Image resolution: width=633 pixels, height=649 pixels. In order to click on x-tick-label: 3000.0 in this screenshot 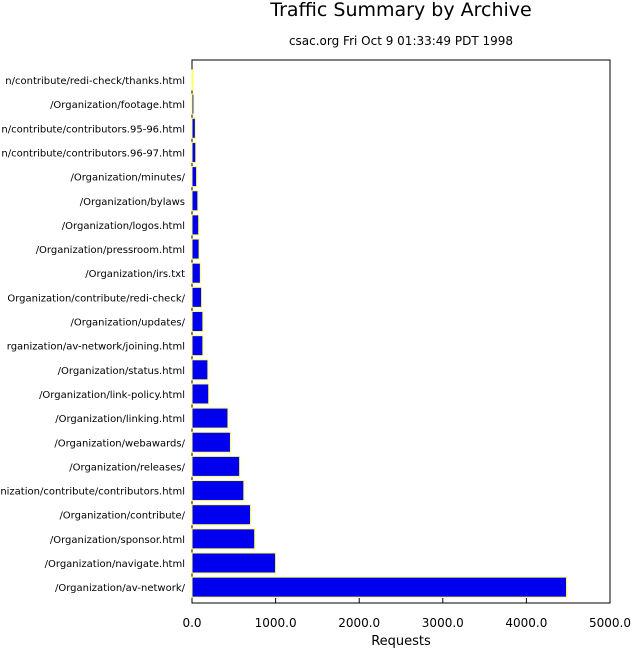, I will do `click(443, 623)`.